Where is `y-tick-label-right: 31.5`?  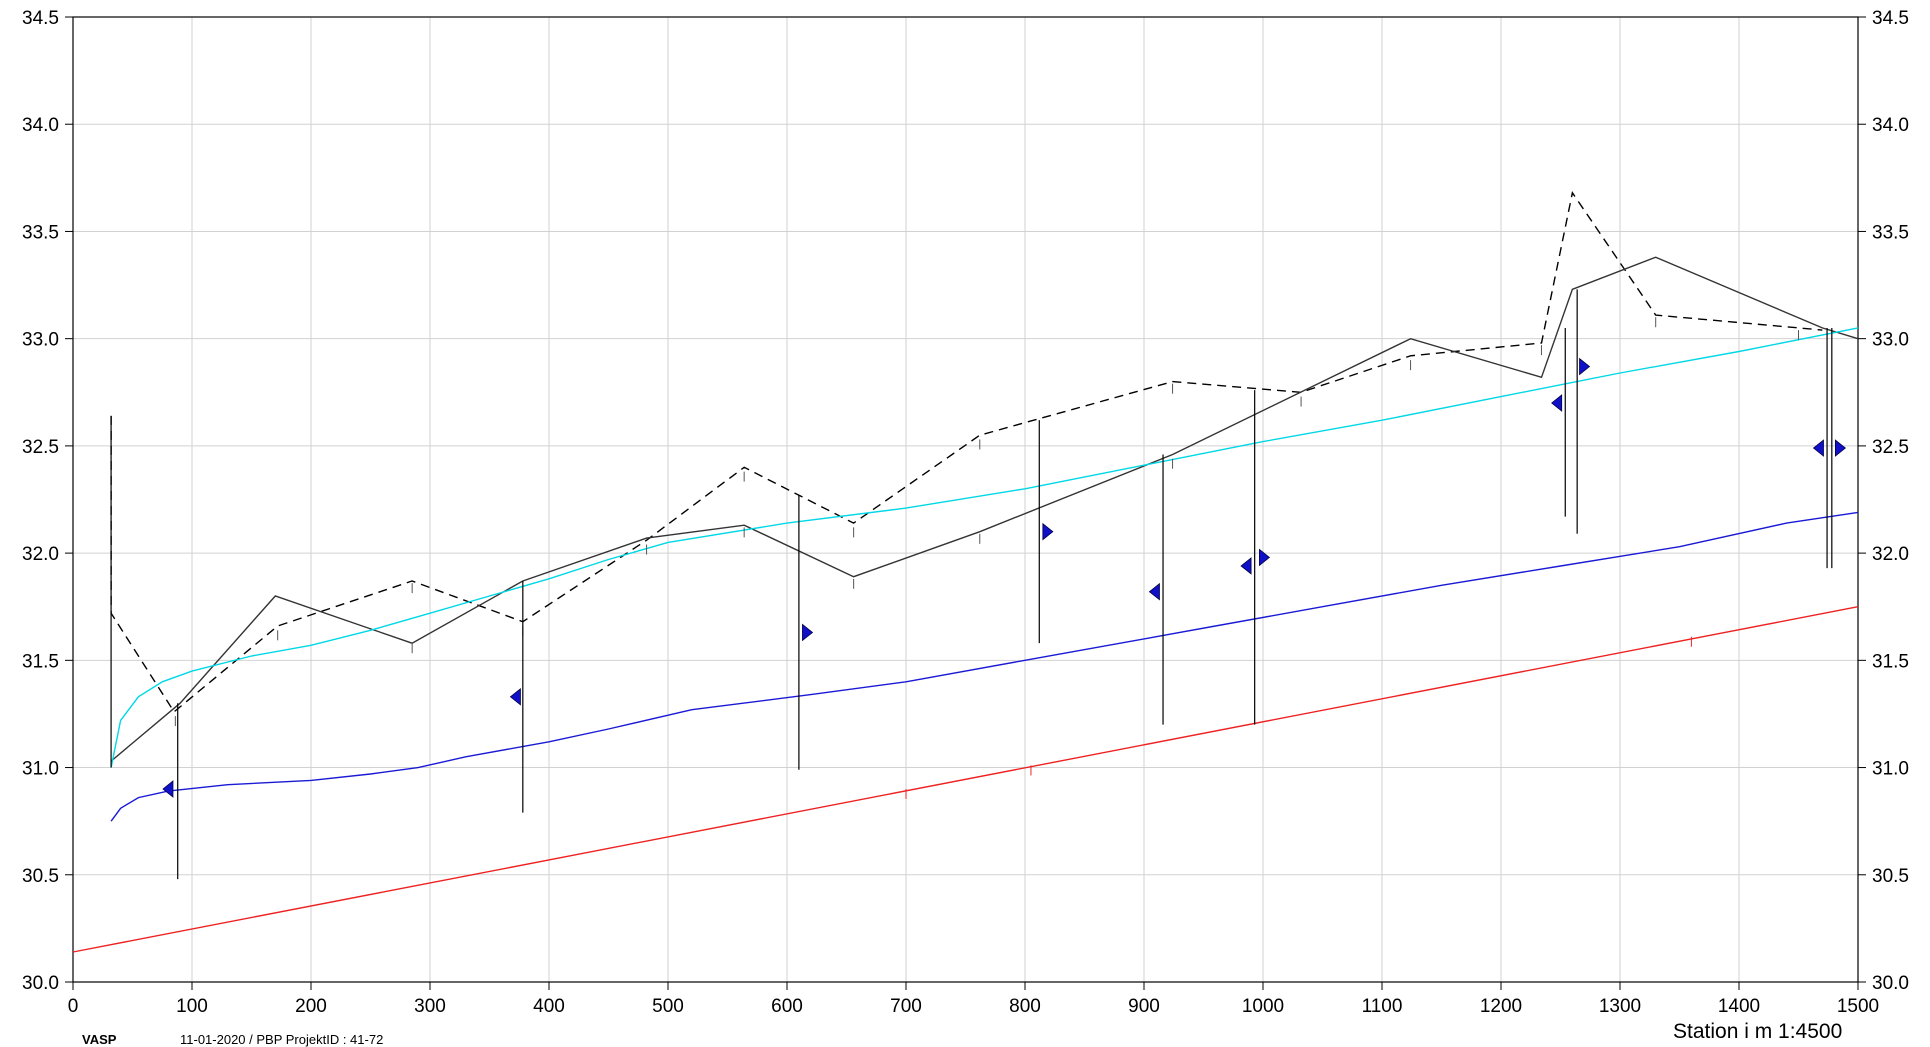
y-tick-label-right: 31.5 is located at coordinates (1890, 661).